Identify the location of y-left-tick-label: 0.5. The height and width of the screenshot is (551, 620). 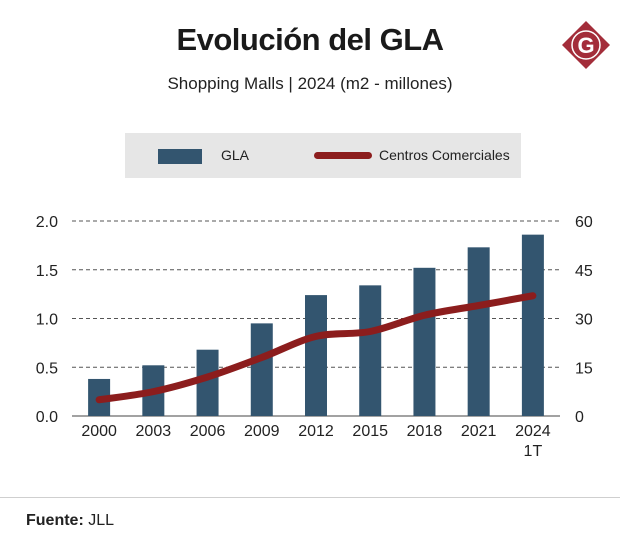
(47, 368).